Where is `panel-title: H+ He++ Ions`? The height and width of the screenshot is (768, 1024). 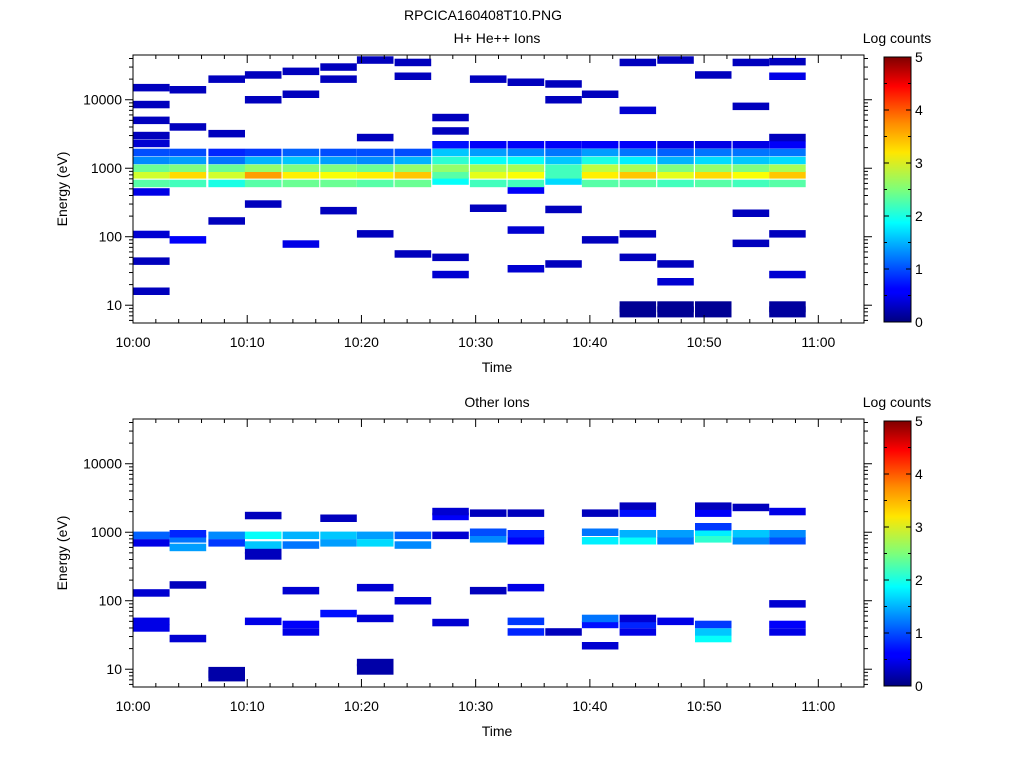
panel-title: H+ He++ Ions is located at coordinates (497, 38).